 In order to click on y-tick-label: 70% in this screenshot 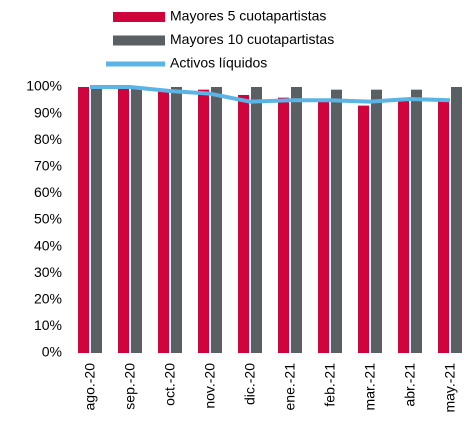, I will do `click(48, 166)`.